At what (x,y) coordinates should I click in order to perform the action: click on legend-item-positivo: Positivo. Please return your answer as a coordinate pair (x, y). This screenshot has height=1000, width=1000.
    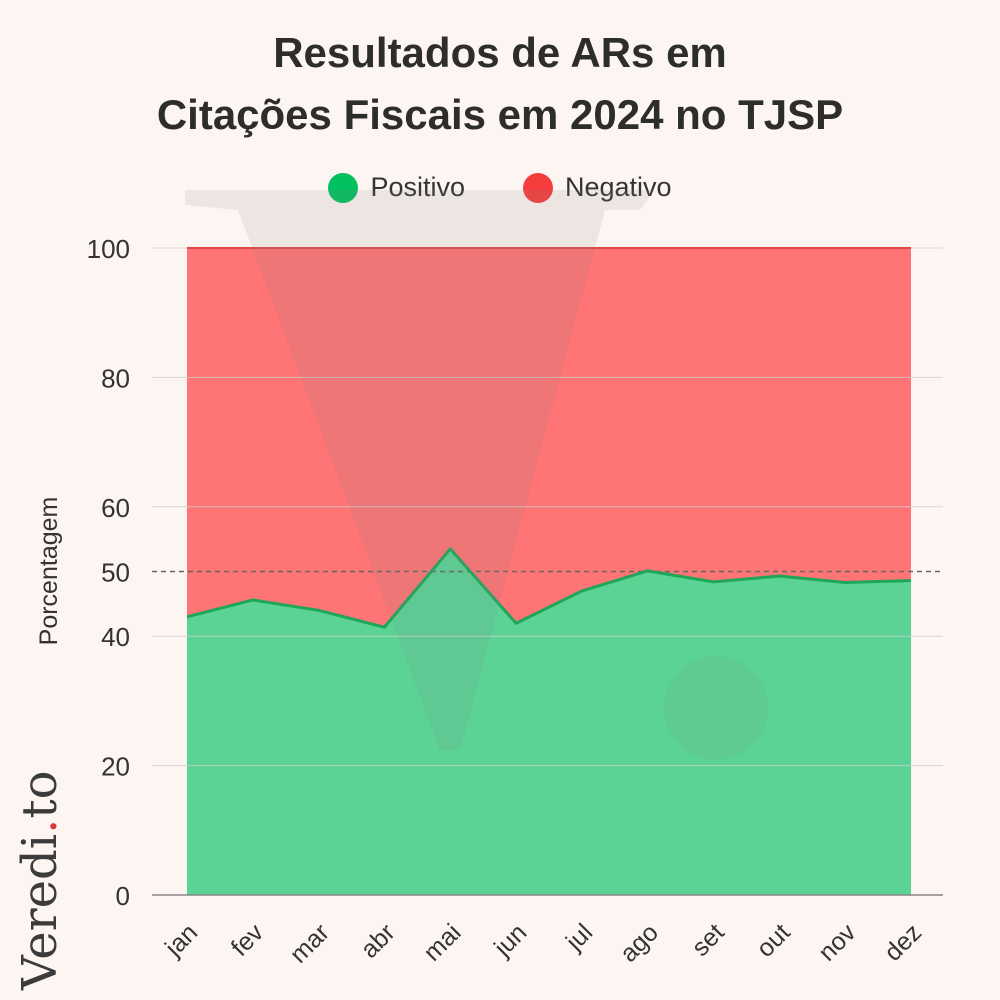
    Looking at the image, I should click on (396, 187).